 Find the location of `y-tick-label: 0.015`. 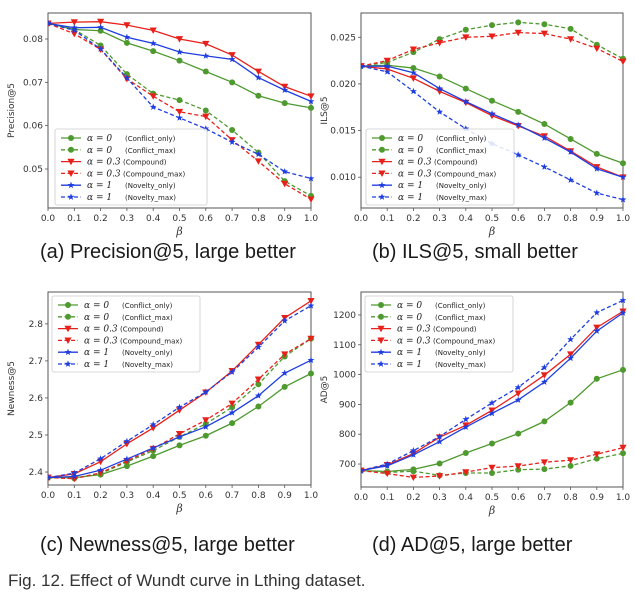

y-tick-label: 0.015 is located at coordinates (343, 132).